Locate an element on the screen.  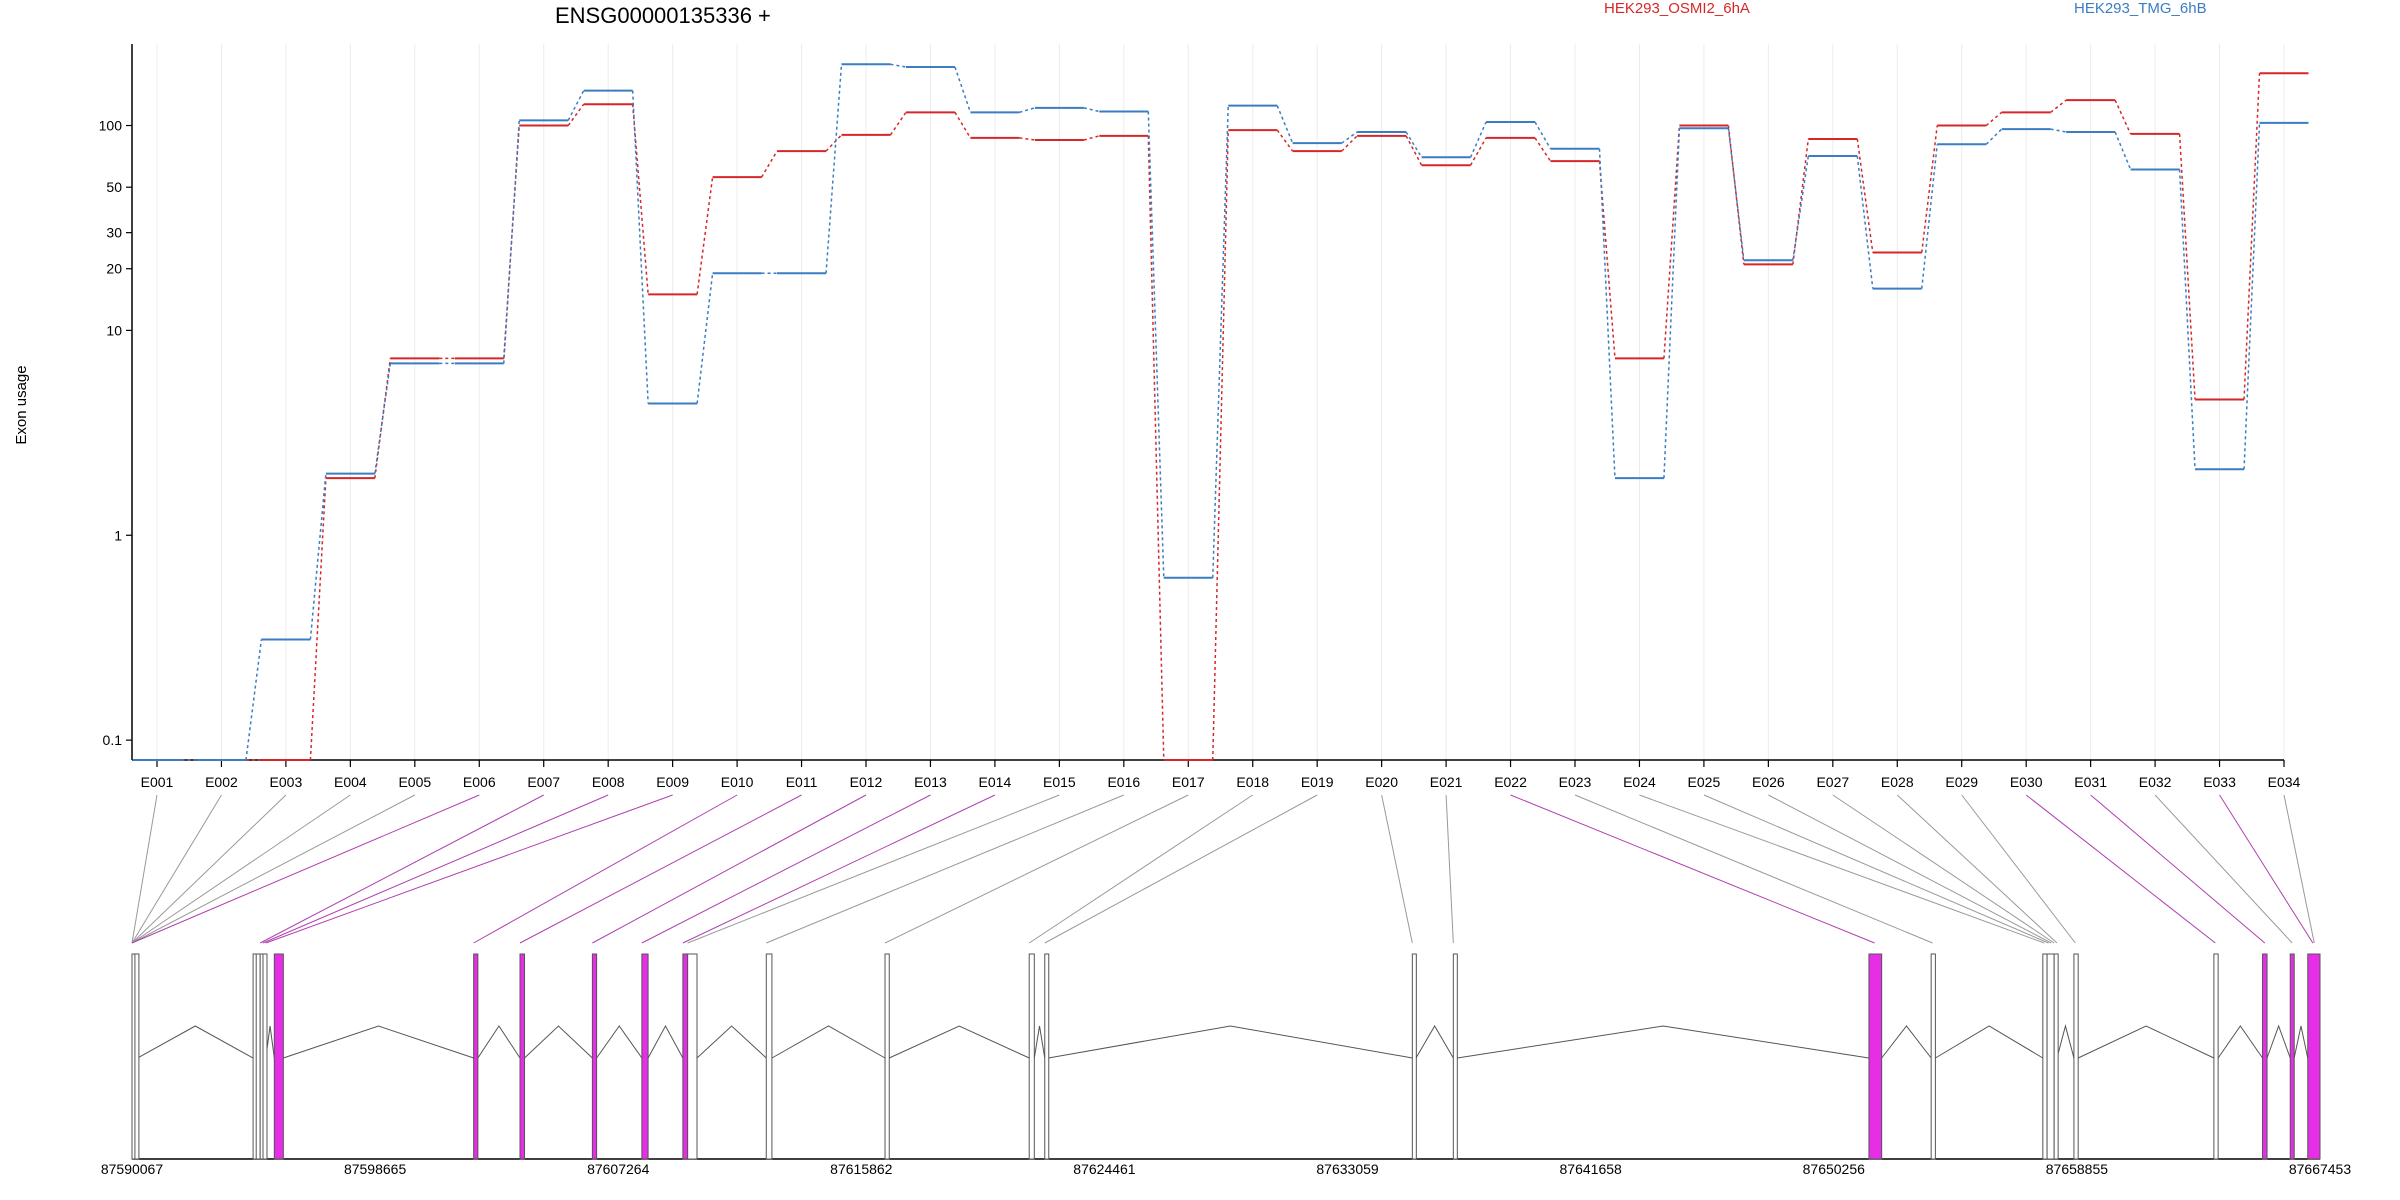
link-e001 is located at coordinates (144, 869).